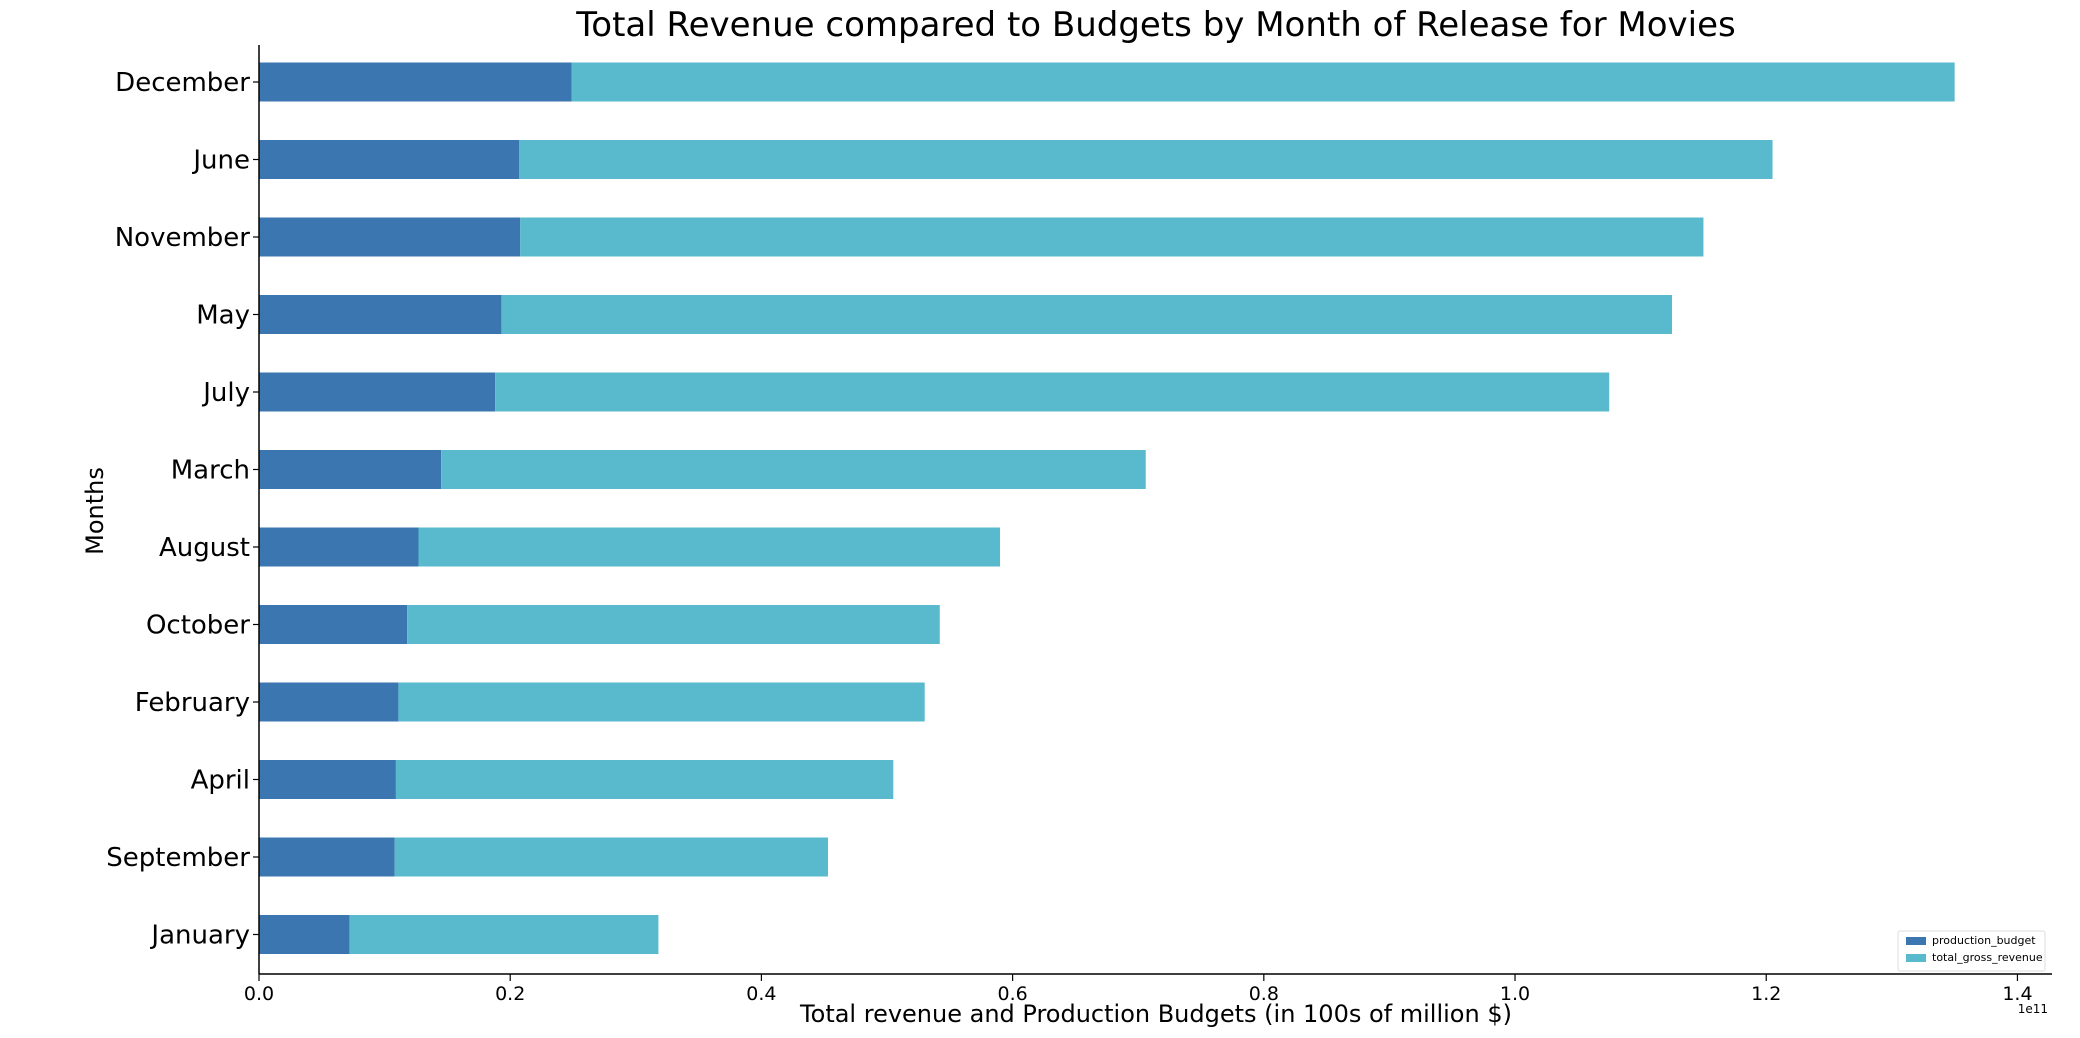 This screenshot has width=2080, height=1038. Describe the element at coordinates (204, 548) in the screenshot. I see `category-label-august: August` at that location.